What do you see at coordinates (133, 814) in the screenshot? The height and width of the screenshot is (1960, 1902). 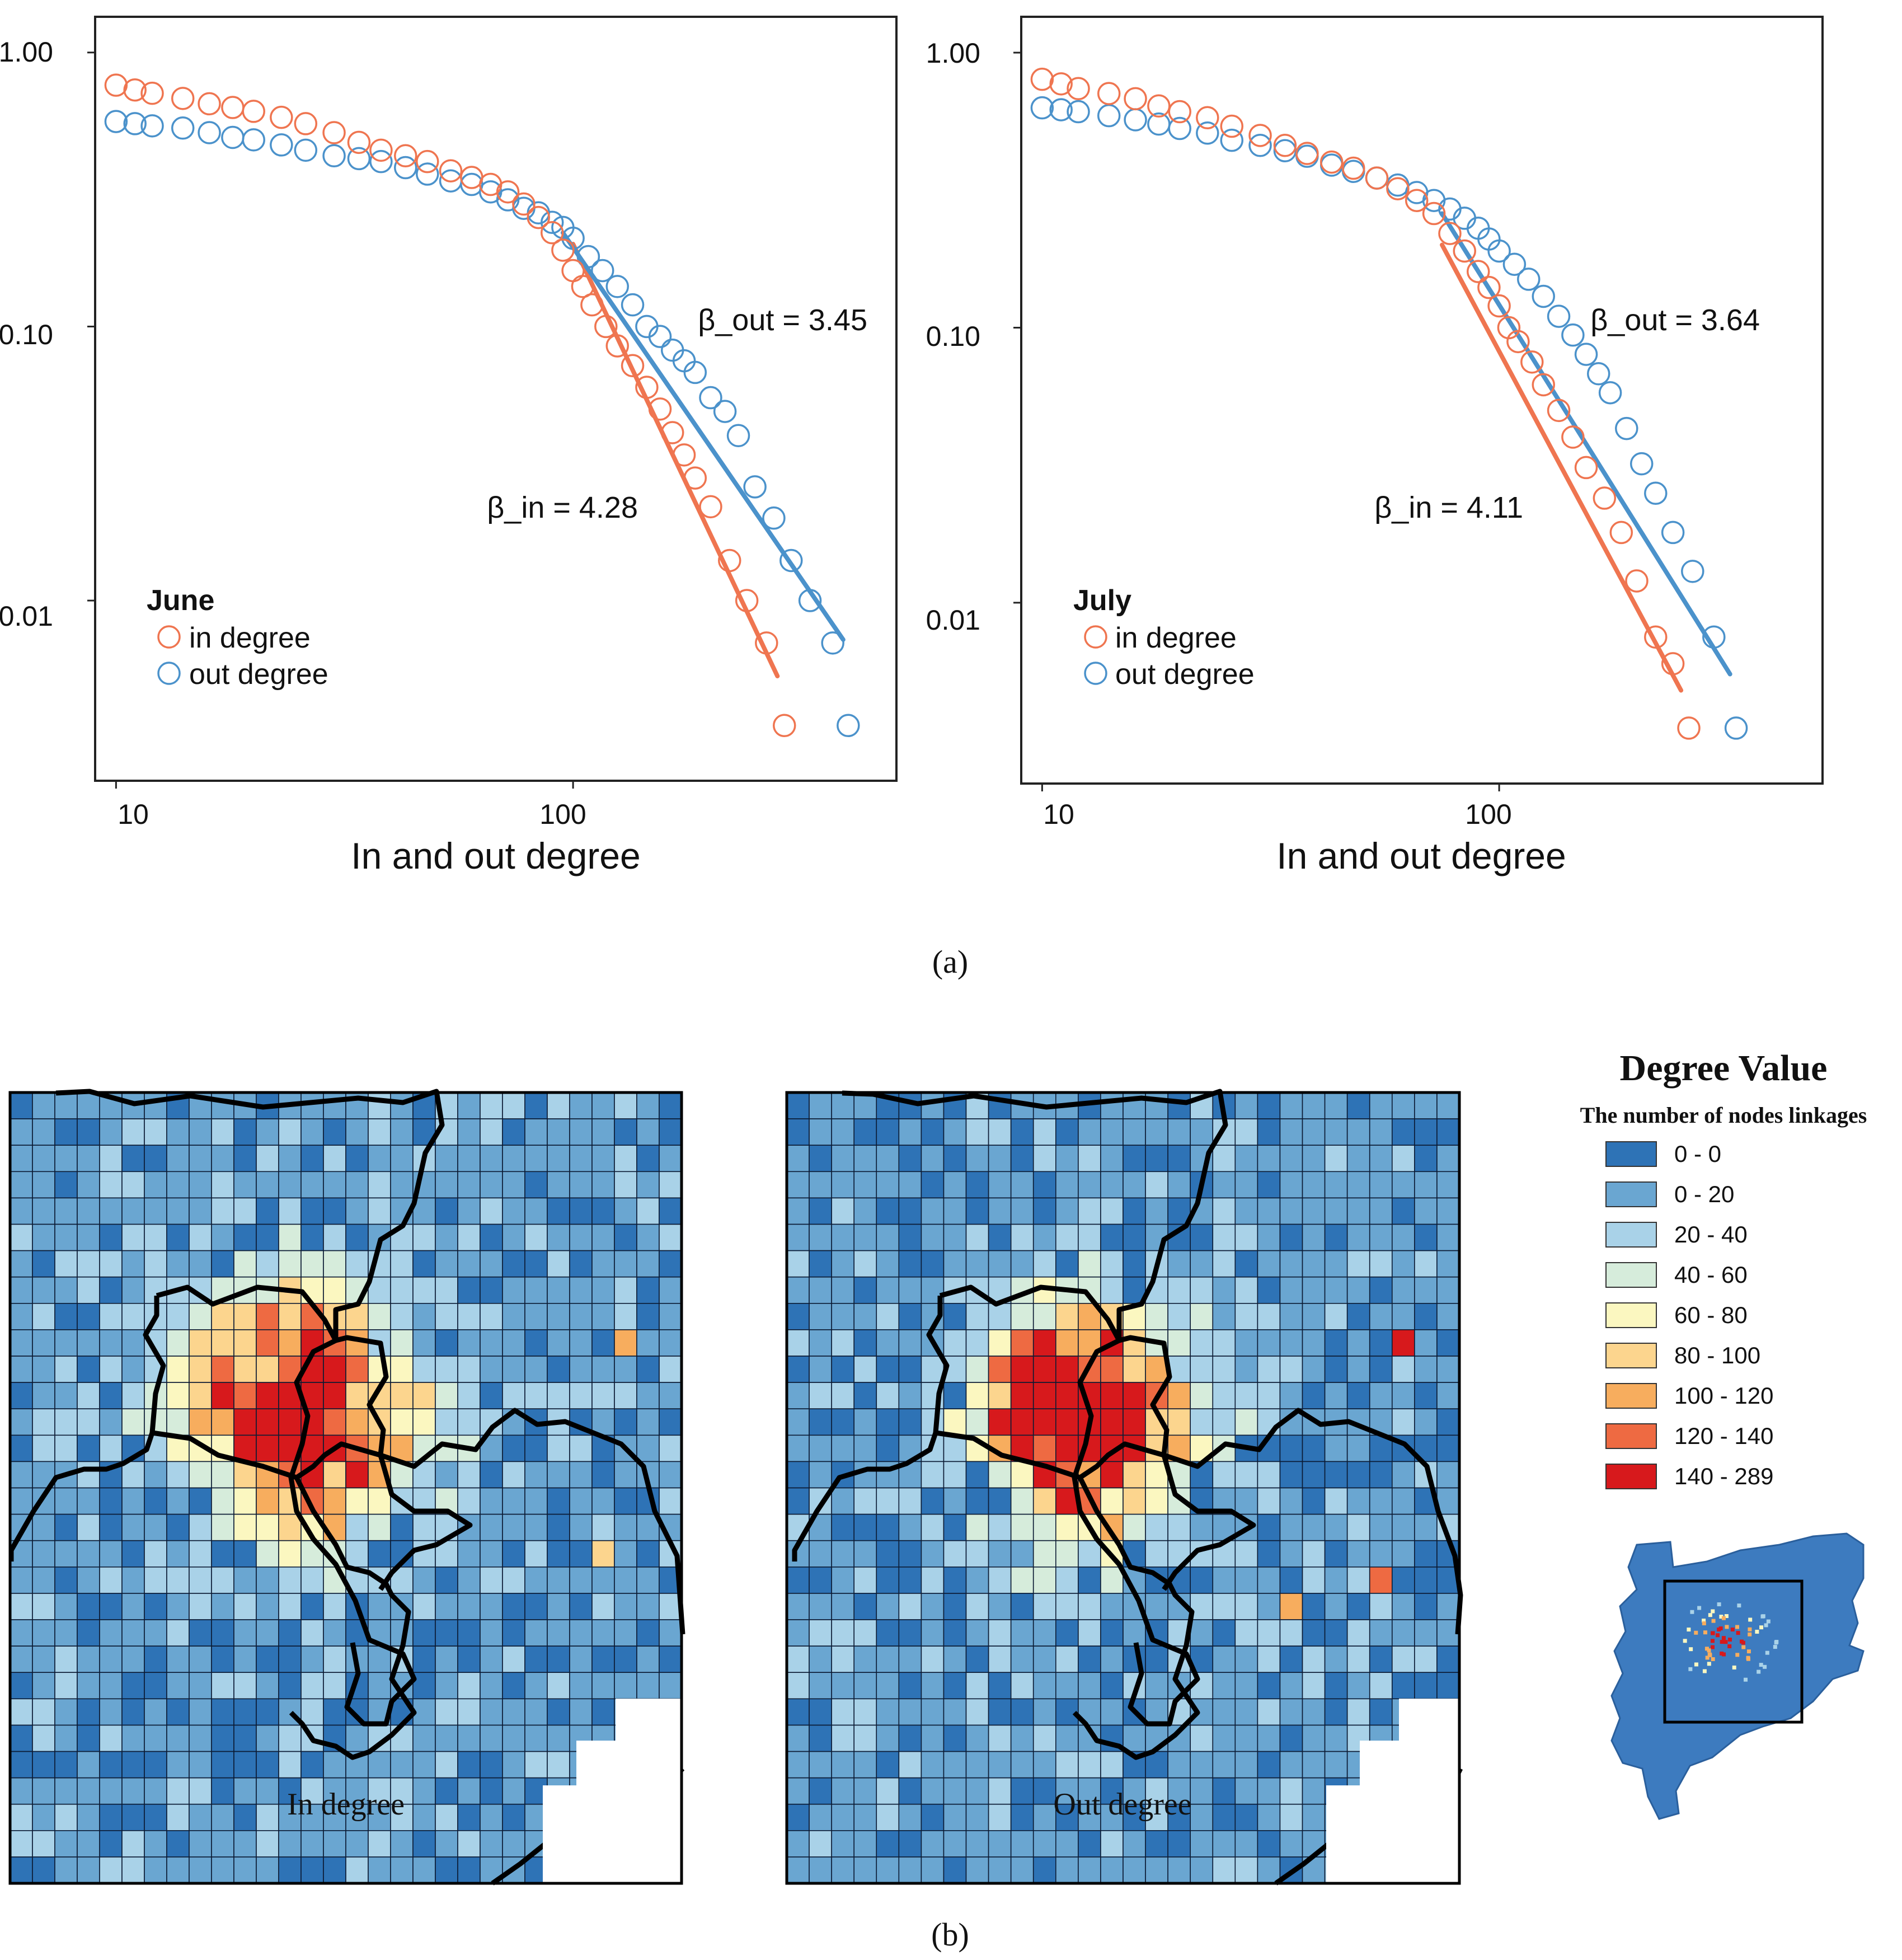 I see `x-tick-label: 10` at bounding box center [133, 814].